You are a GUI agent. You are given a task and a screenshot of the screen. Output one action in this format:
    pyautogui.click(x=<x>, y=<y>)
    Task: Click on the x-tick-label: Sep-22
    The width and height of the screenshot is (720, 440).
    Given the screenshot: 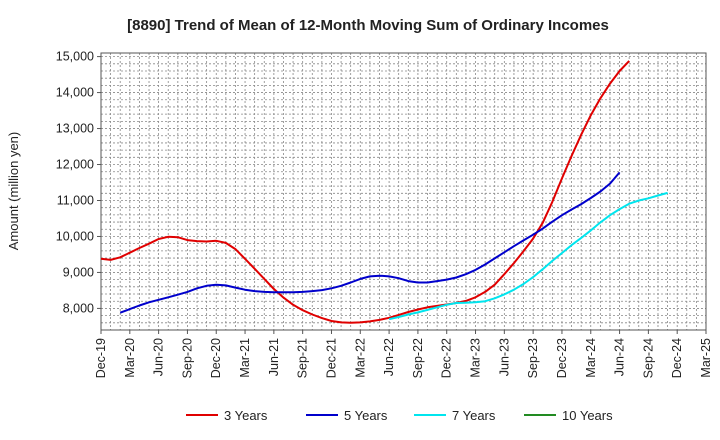 What is the action you would take?
    pyautogui.click(x=418, y=358)
    